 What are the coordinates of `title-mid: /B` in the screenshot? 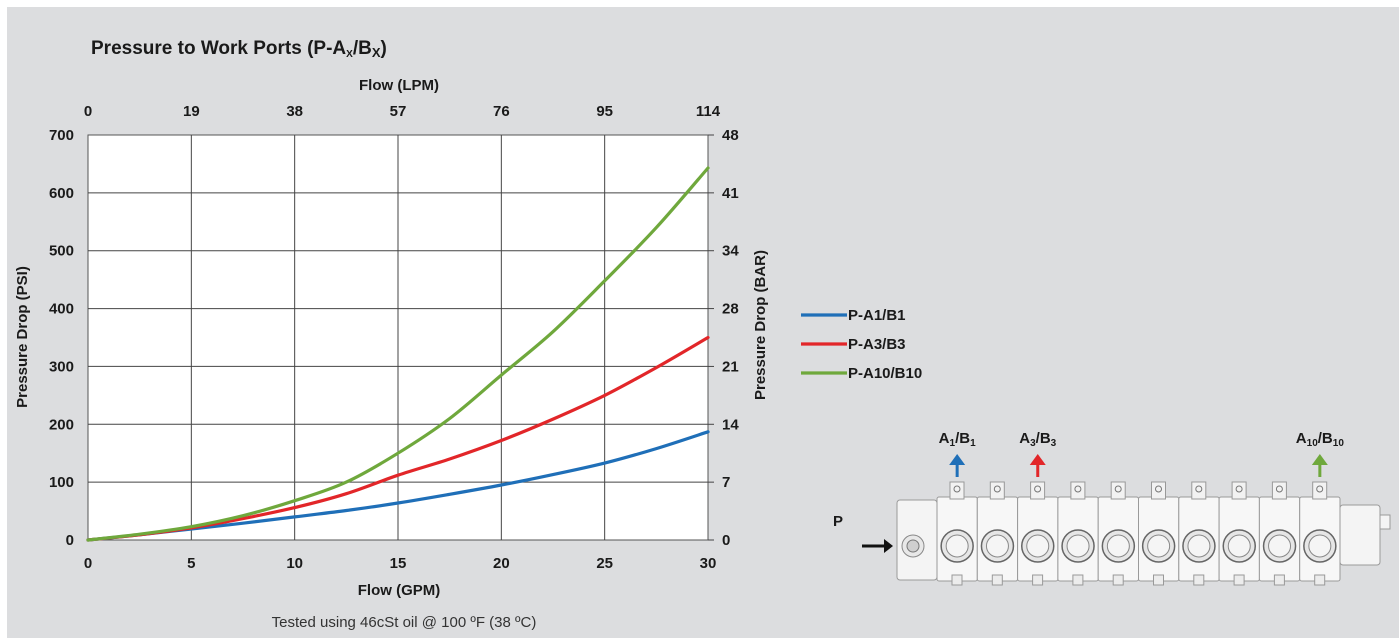 It's located at (362, 48).